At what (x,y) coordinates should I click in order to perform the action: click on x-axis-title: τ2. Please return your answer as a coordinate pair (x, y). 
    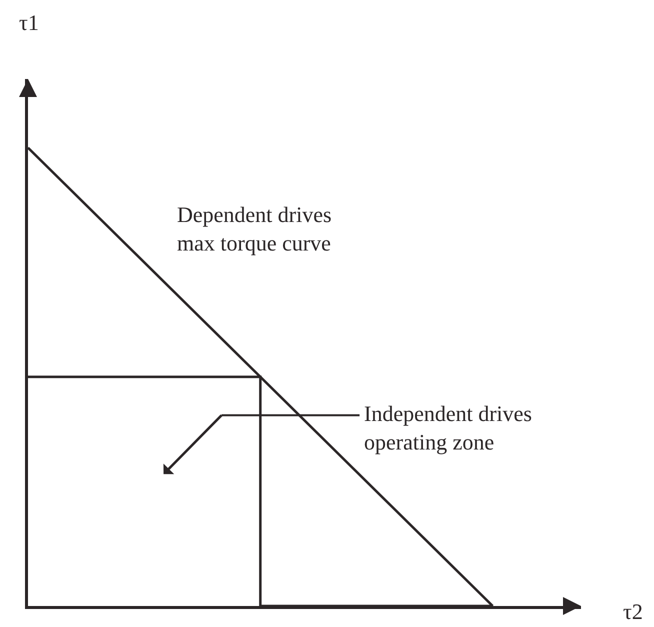
    Looking at the image, I should click on (633, 611).